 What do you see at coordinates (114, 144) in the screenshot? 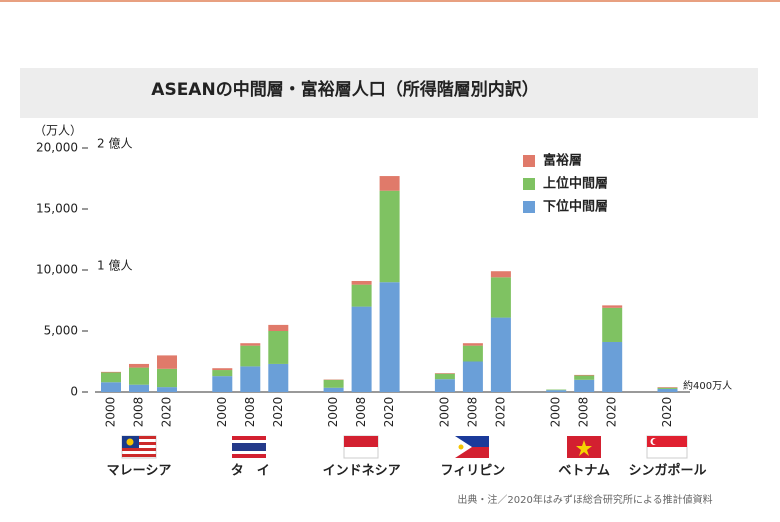
I see `annotation: 2 億人` at bounding box center [114, 144].